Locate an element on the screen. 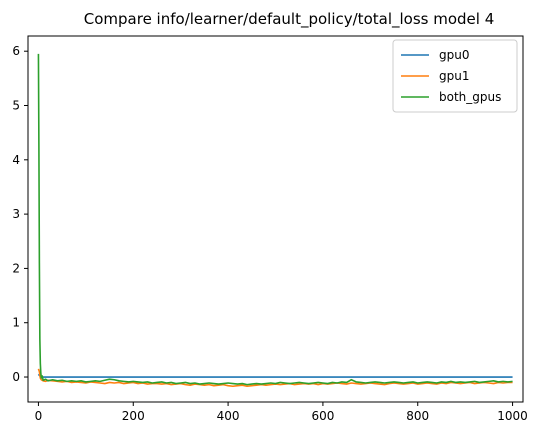 The width and height of the screenshot is (534, 440). legend-box is located at coordinates (455, 76).